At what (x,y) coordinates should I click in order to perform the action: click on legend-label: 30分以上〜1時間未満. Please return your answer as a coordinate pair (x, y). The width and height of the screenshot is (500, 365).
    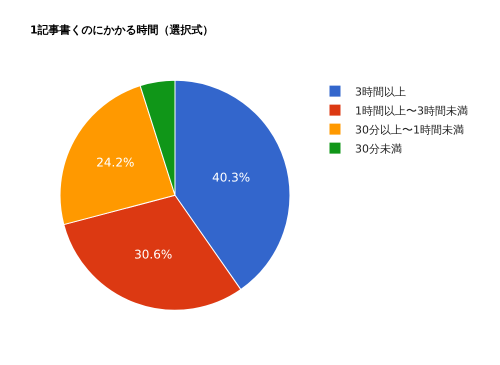
    Looking at the image, I should click on (409, 129).